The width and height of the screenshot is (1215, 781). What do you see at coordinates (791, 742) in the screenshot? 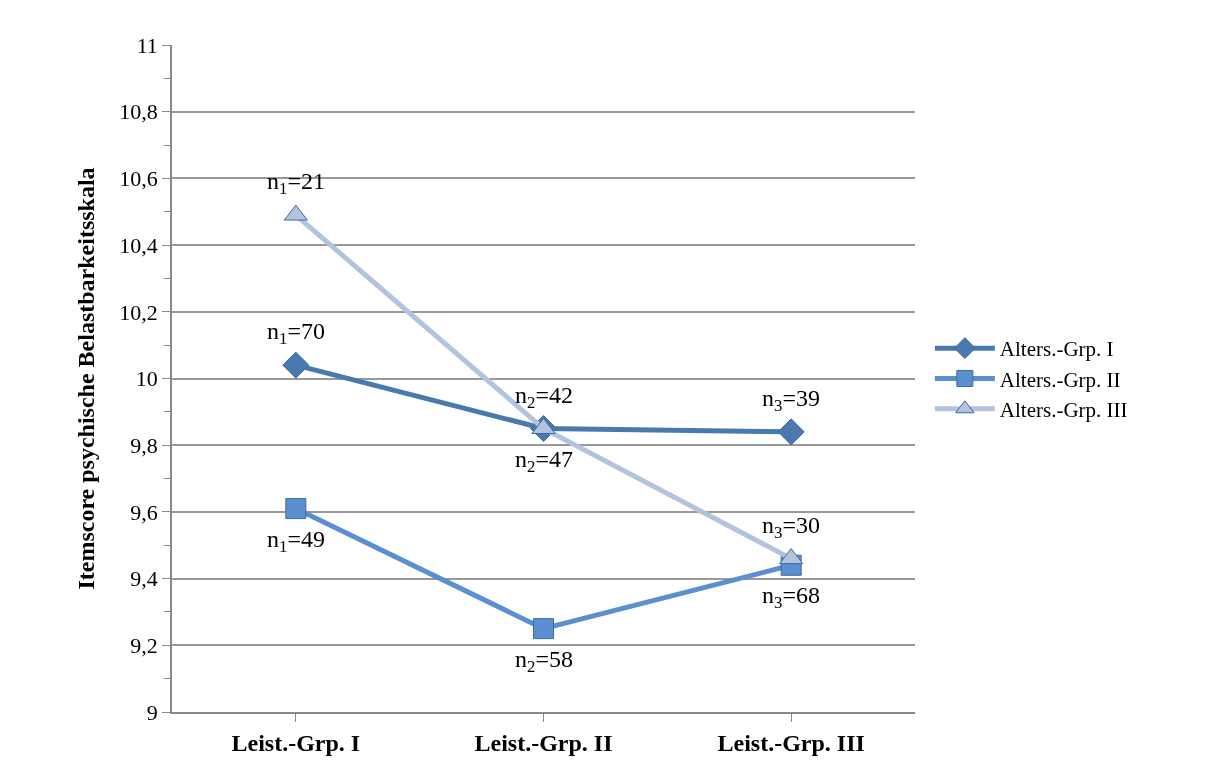
I see `x-tick-label: Leist.-Grp. III` at bounding box center [791, 742].